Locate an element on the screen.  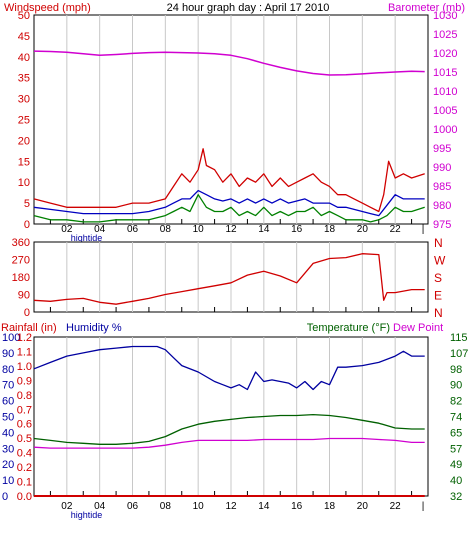
rainfall-tick-label: 0.0 is located at coordinates (24, 497).